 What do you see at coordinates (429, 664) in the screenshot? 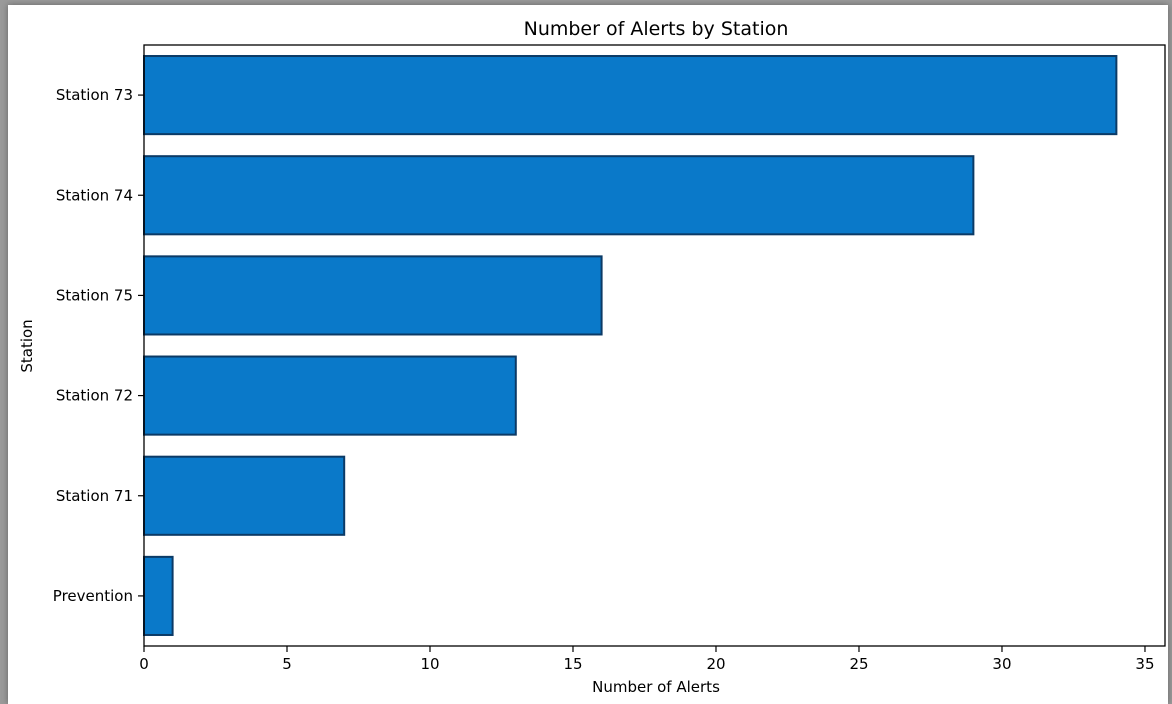
I see `x-tick-label: 10` at bounding box center [429, 664].